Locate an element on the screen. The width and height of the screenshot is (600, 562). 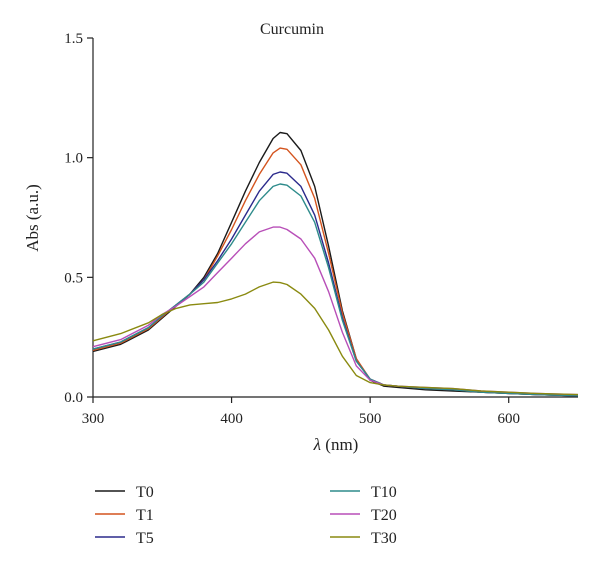
legend: T0 T1 T5 T10 T20 T30 is located at coordinates (246, 515).